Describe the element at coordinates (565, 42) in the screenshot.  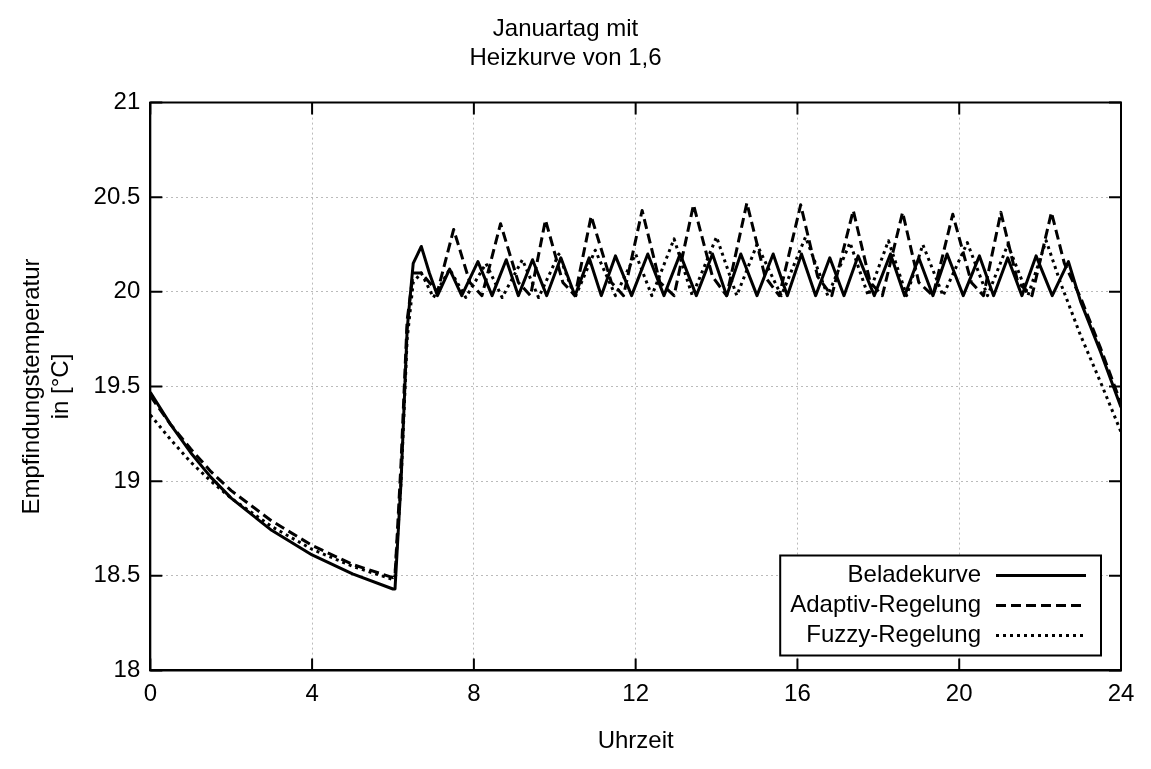
I see `chart-title: Januartag mit Heizkurve von 1,6` at that location.